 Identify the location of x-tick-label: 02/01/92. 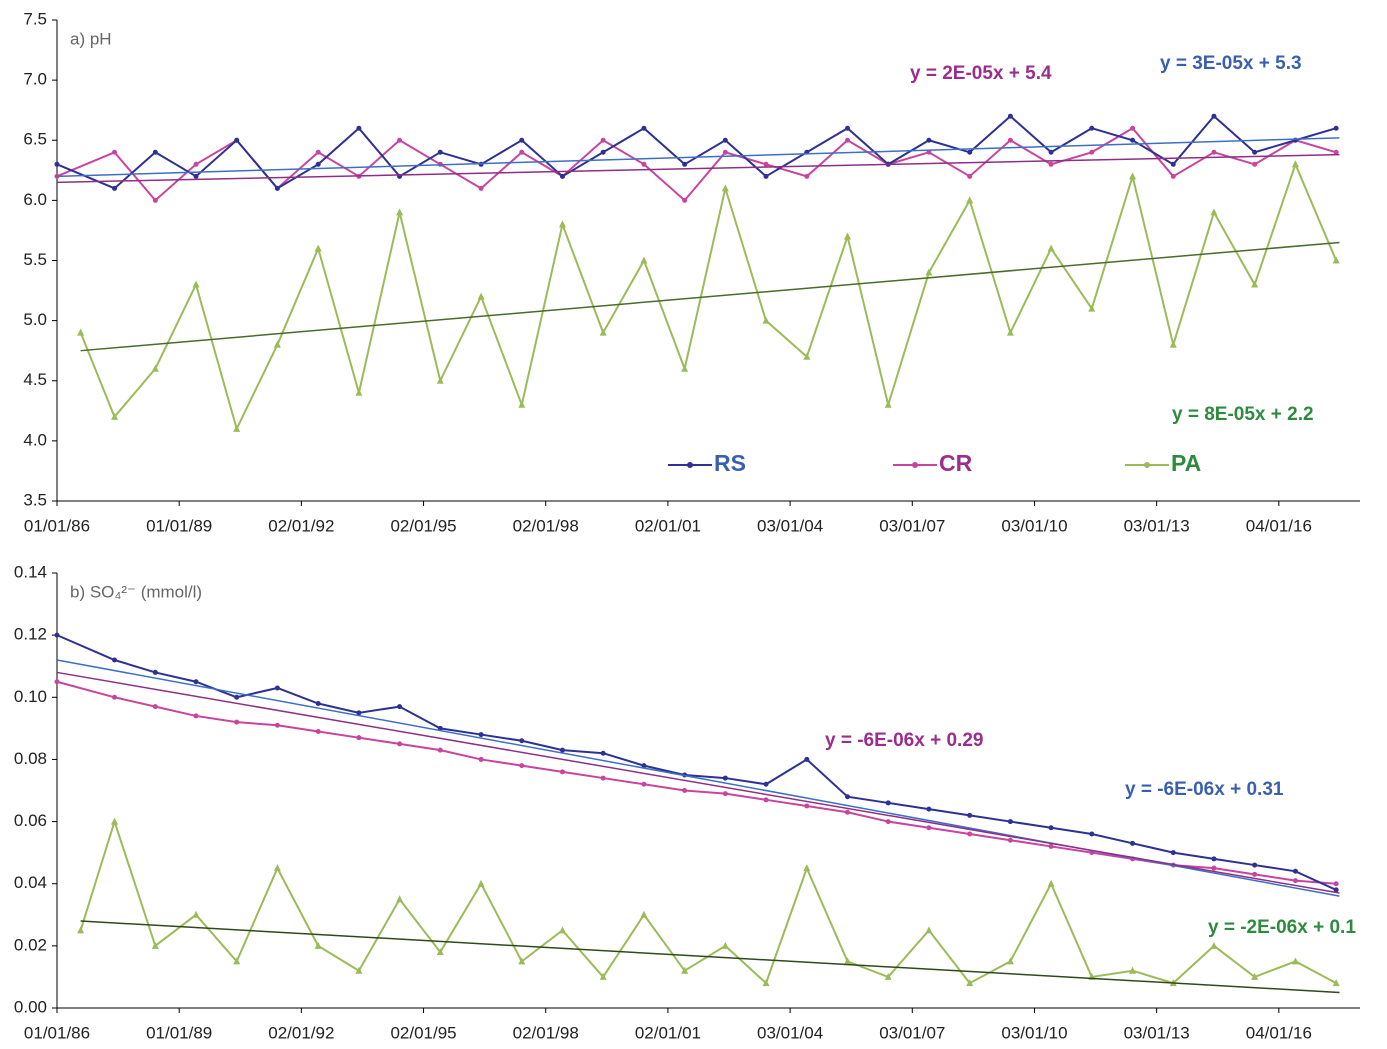
(301, 1032).